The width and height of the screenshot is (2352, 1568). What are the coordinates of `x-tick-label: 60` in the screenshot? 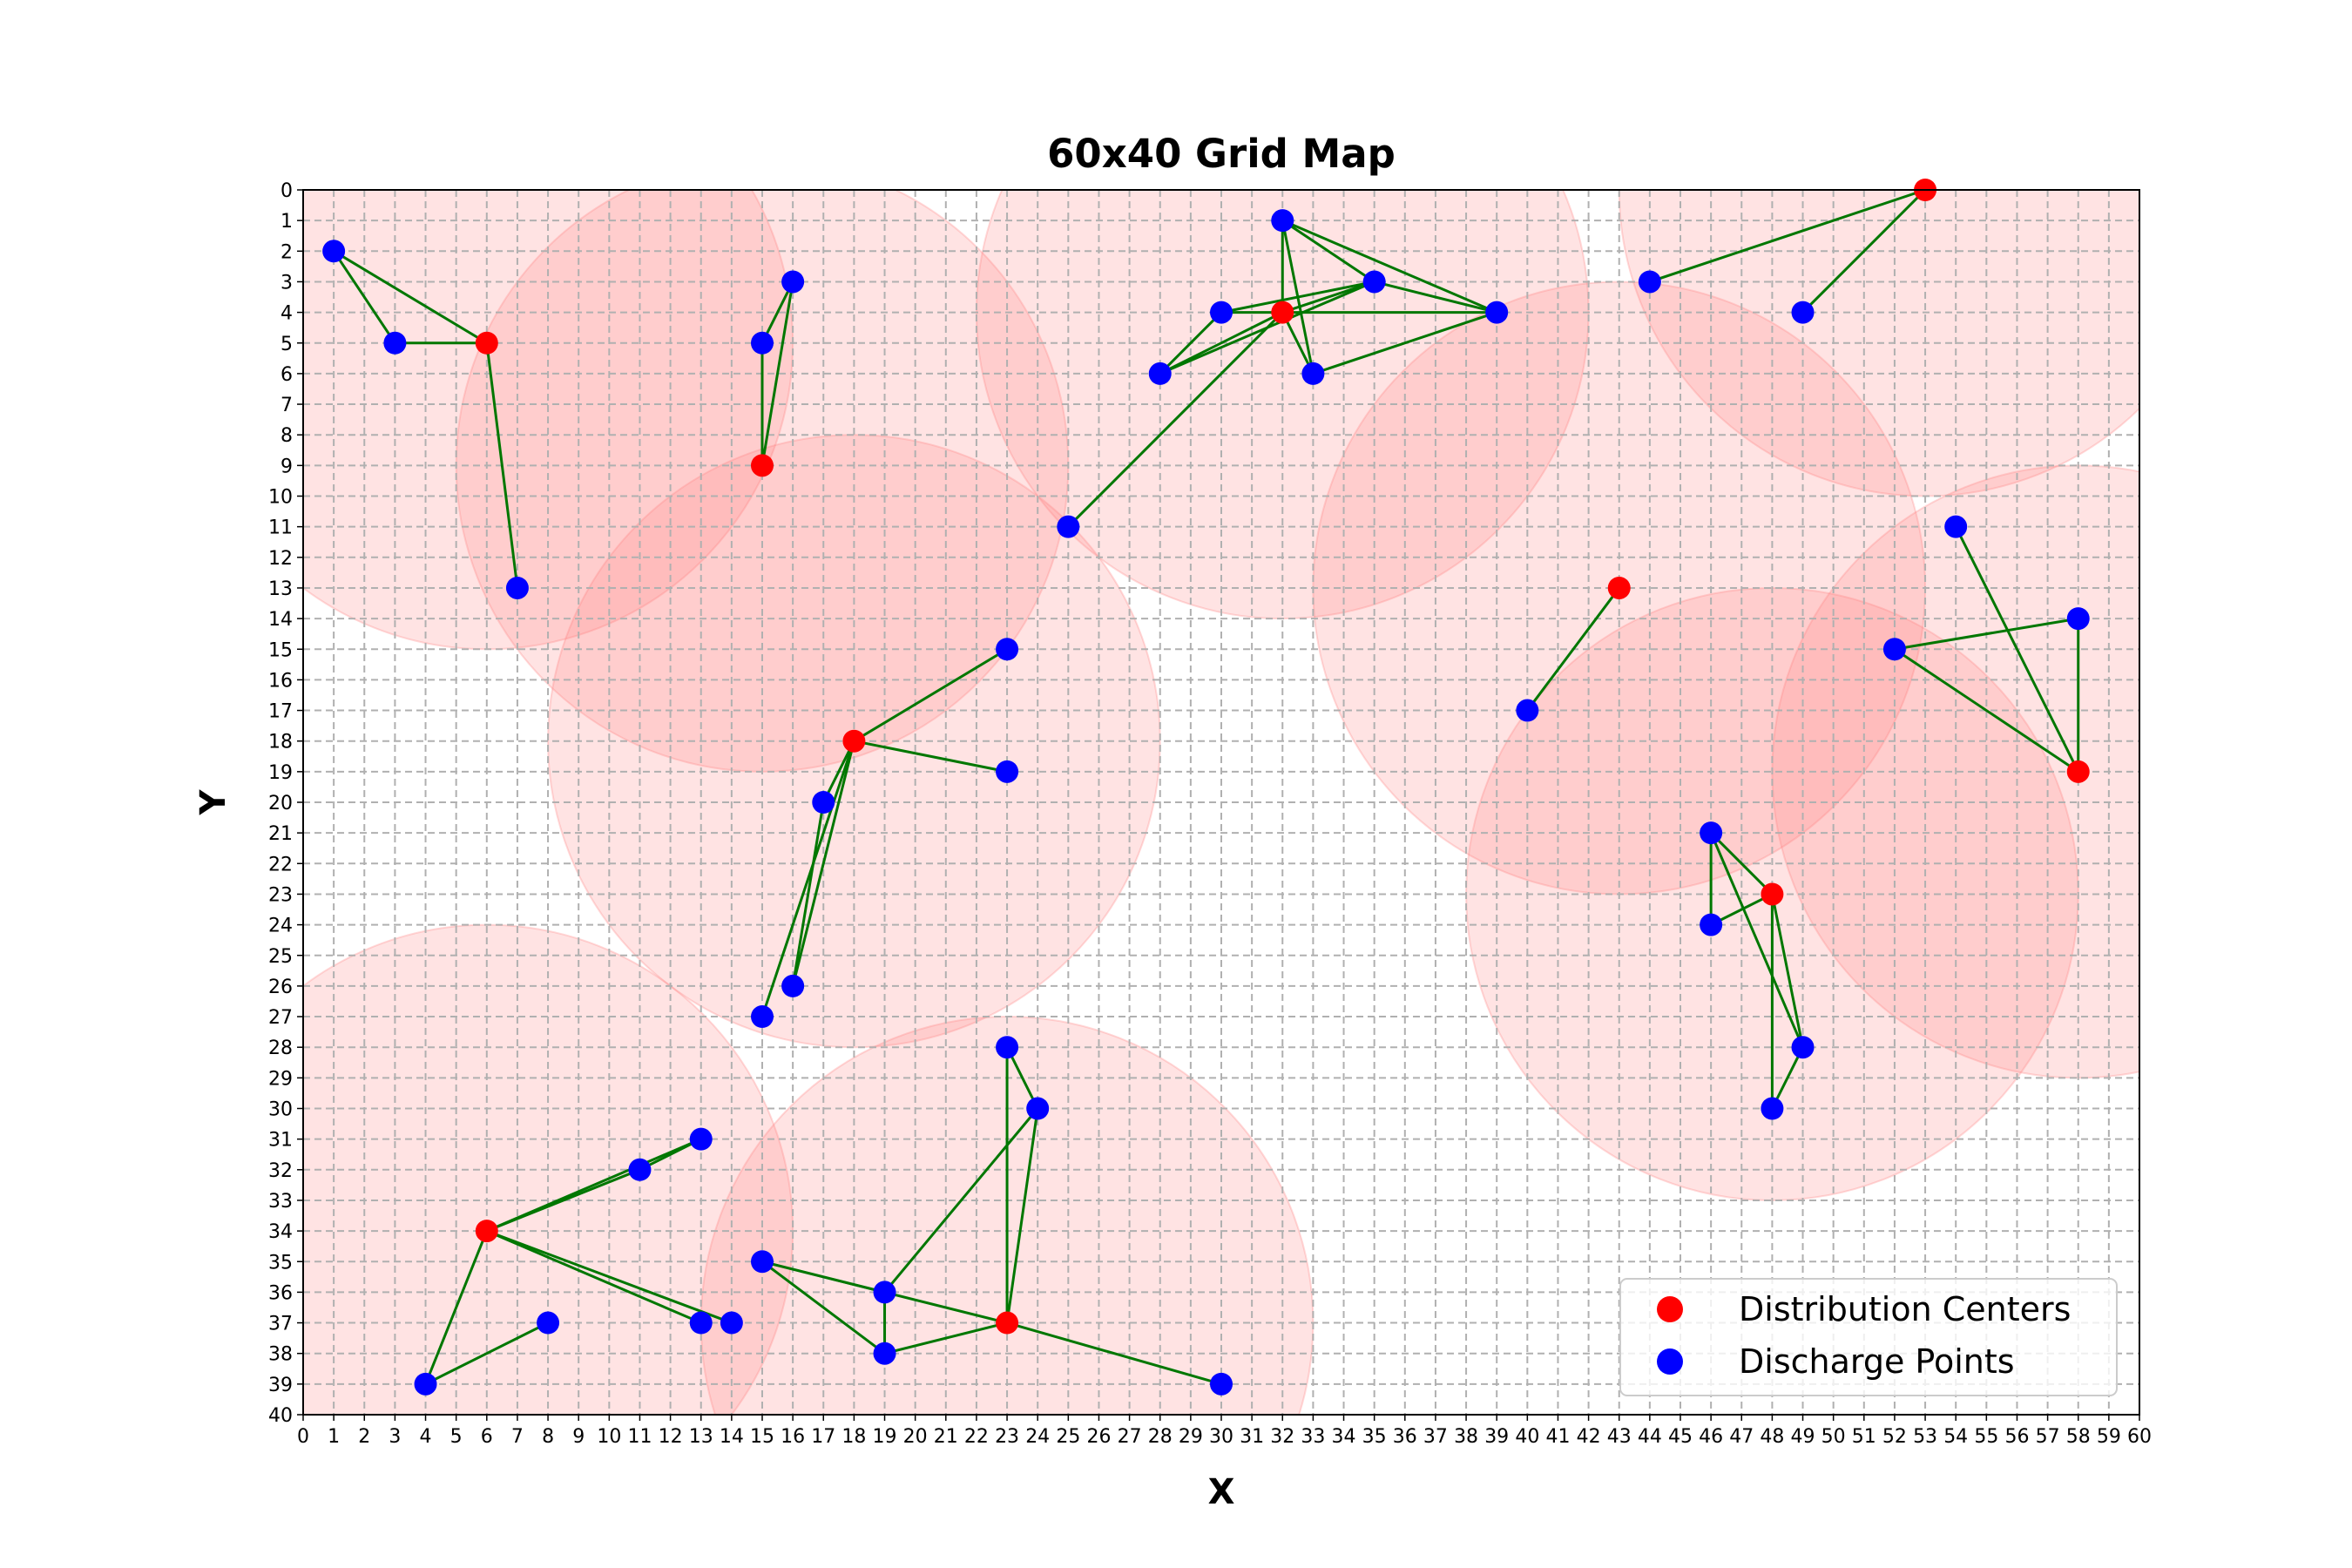 It's located at (2139, 1437).